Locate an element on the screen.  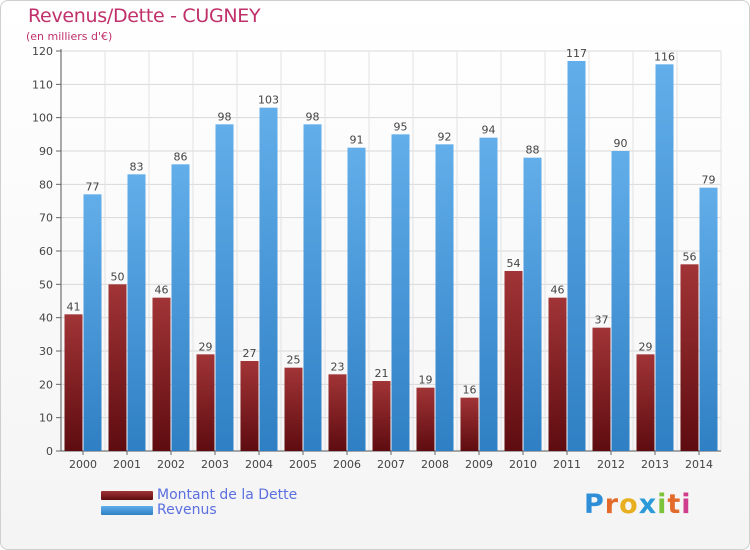
x-tick-label: 2000 is located at coordinates (83, 464).